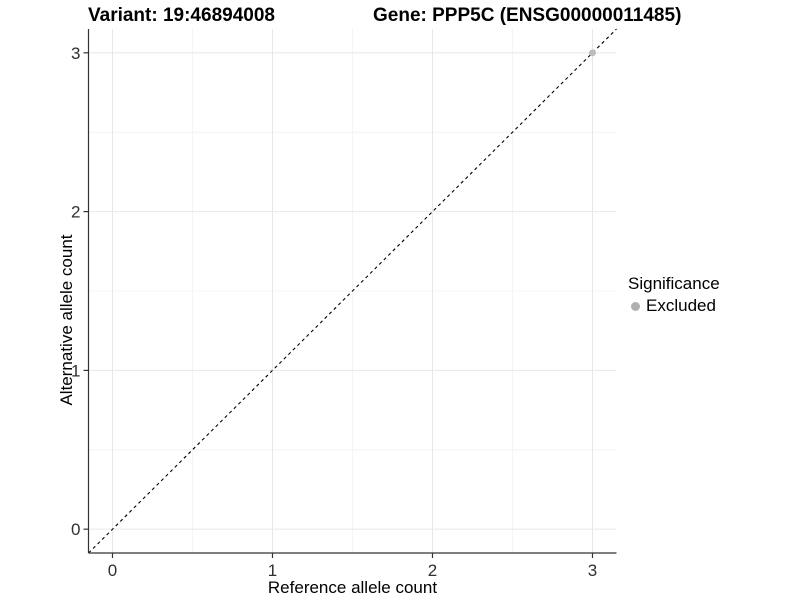 The image size is (800, 600). What do you see at coordinates (75, 370) in the screenshot?
I see `y-tick-label: 1` at bounding box center [75, 370].